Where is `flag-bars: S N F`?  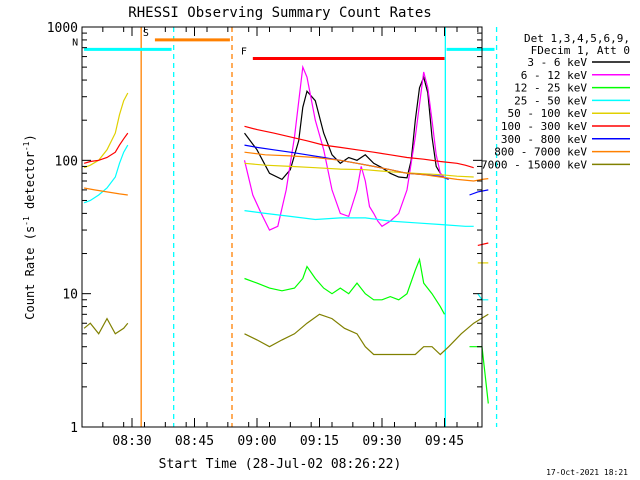
flag-bars: S N F is located at coordinates (283, 44).